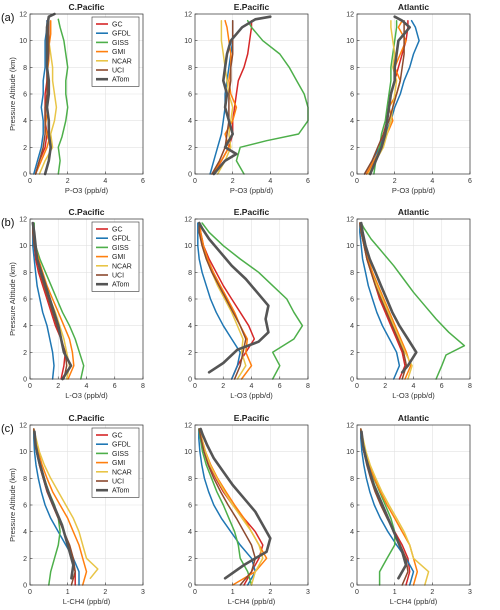 The image size is (500, 610). I want to click on legend: GC GFDL GISS GMI NCAR UCI ATom, so click(115, 256).